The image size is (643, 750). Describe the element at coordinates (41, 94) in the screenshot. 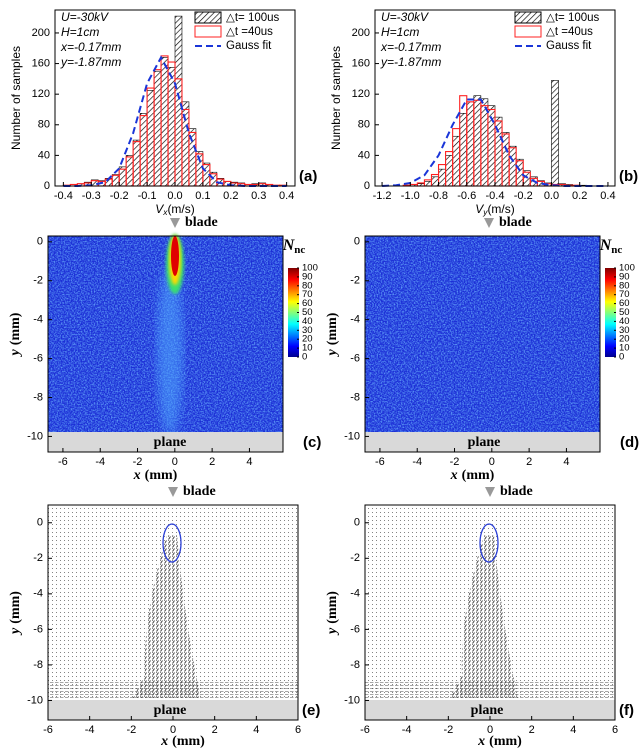

I see `y-tick-label: 120` at that location.